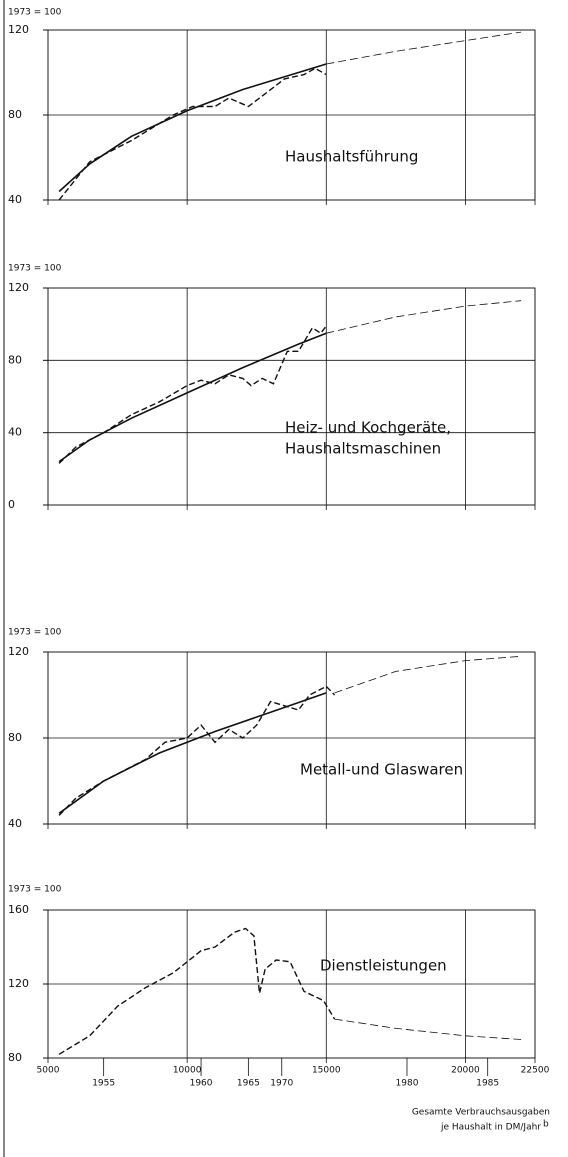 The width and height of the screenshot is (568, 1157). I want to click on x-tick-label: 20000, so click(465, 1071).